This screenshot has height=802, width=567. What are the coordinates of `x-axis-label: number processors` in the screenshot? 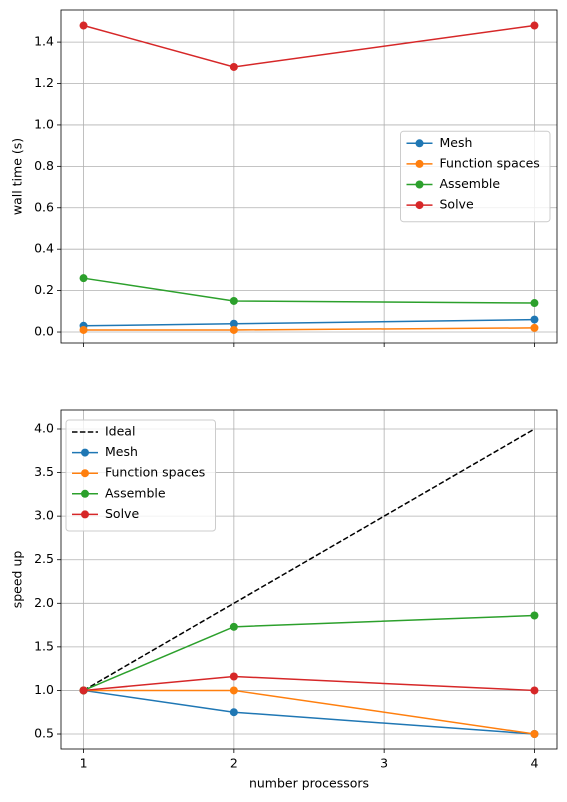 It's located at (309, 783).